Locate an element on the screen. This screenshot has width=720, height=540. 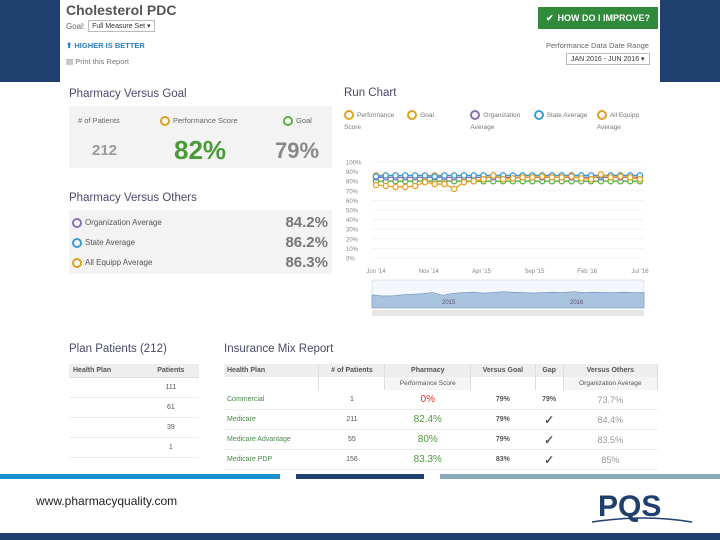
others-row: All Equipp Average 86.3% is located at coordinates (201, 265).